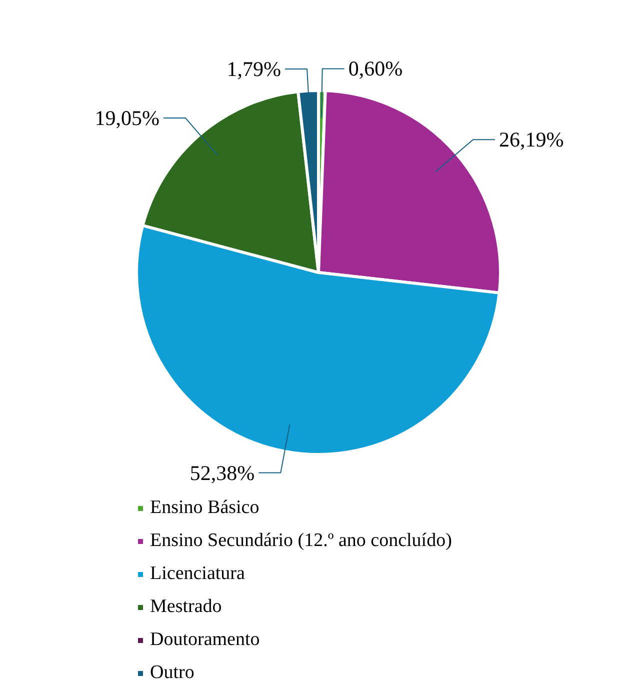  What do you see at coordinates (531, 140) in the screenshot?
I see `data-label: 26,19%` at bounding box center [531, 140].